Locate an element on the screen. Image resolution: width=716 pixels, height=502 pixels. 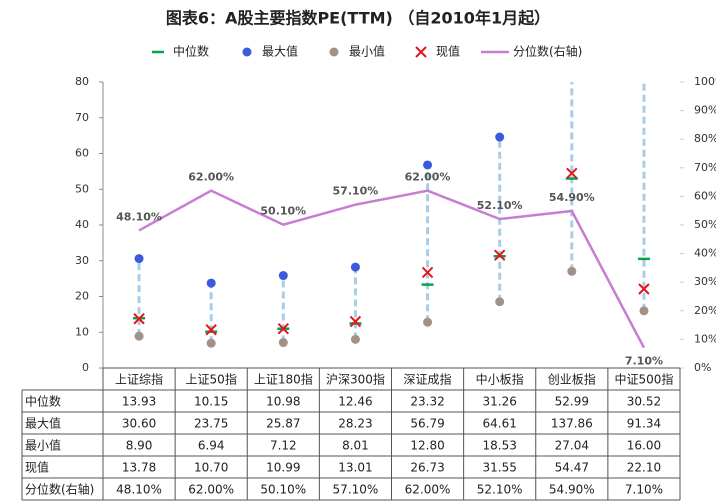
table-cell: 23.75 is located at coordinates (211, 424).